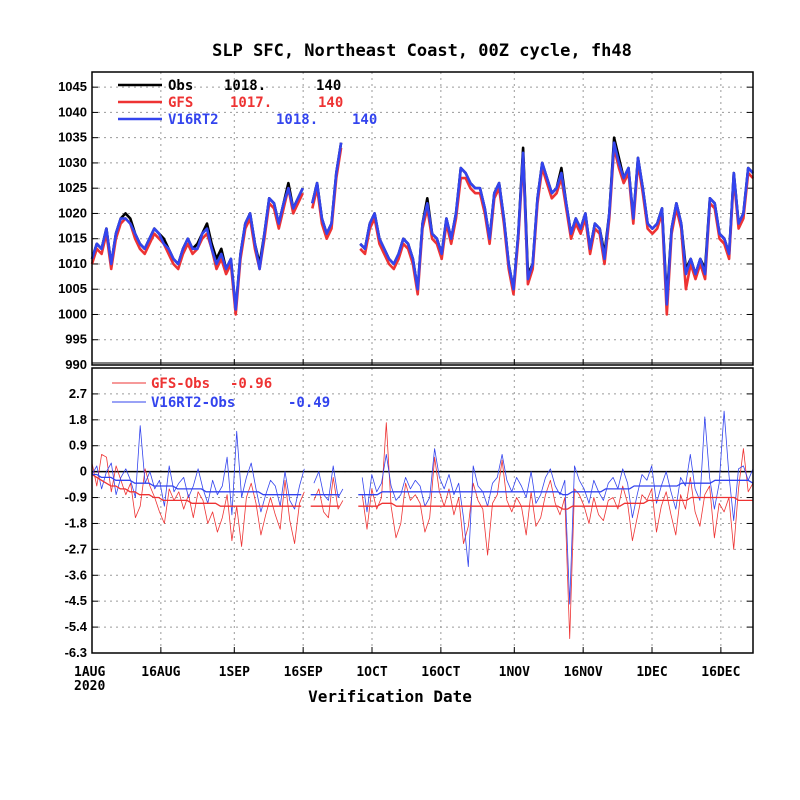 The height and width of the screenshot is (800, 800). Describe the element at coordinates (251, 384) in the screenshot. I see `legend-mean-gfs-obs: -0.96` at that location.